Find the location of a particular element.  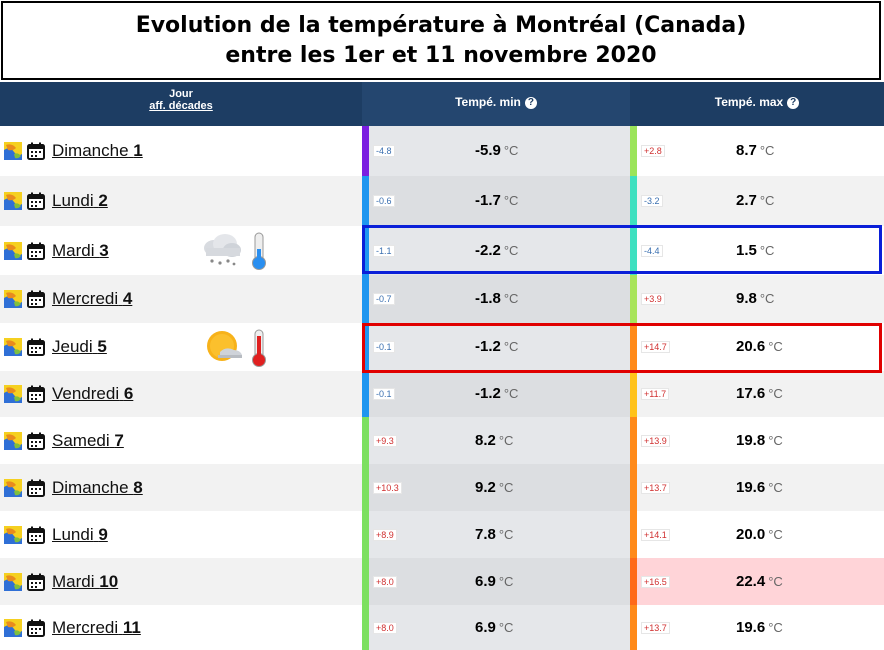

table-row: Mardi 10 +8.0 6.9 °C +16.5 22.4 °C is located at coordinates (442, 581).